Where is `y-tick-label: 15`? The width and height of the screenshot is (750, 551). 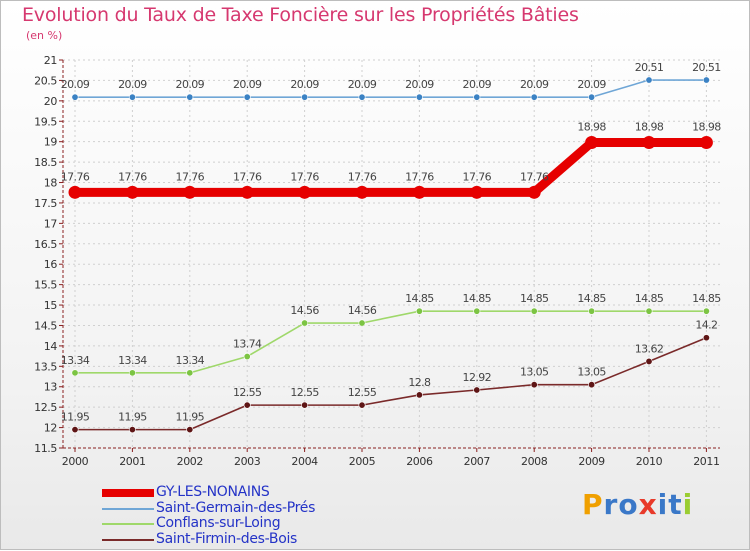
y-tick-label: 15 is located at coordinates (51, 305).